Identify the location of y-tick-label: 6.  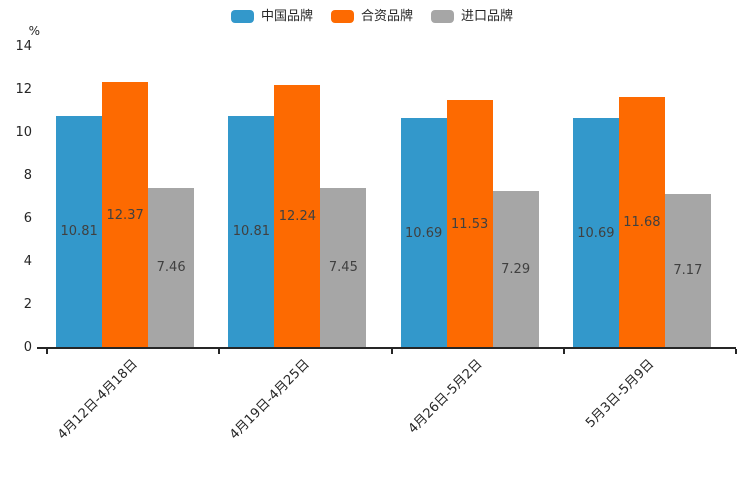
(27, 218).